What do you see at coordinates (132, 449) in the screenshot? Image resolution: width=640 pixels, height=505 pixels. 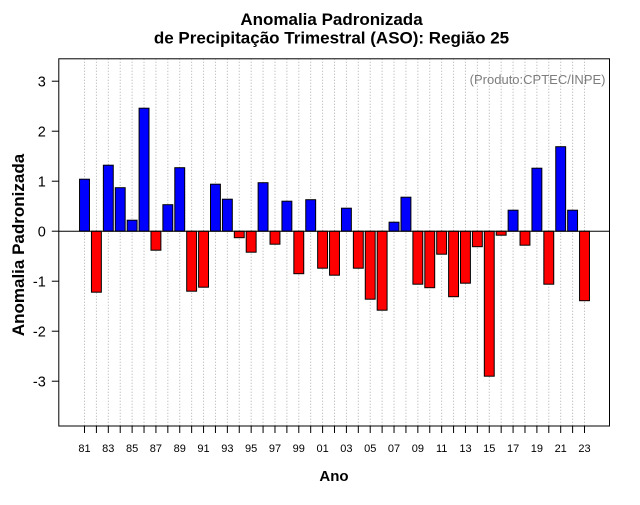 I see `svg-text: 85` at bounding box center [132, 449].